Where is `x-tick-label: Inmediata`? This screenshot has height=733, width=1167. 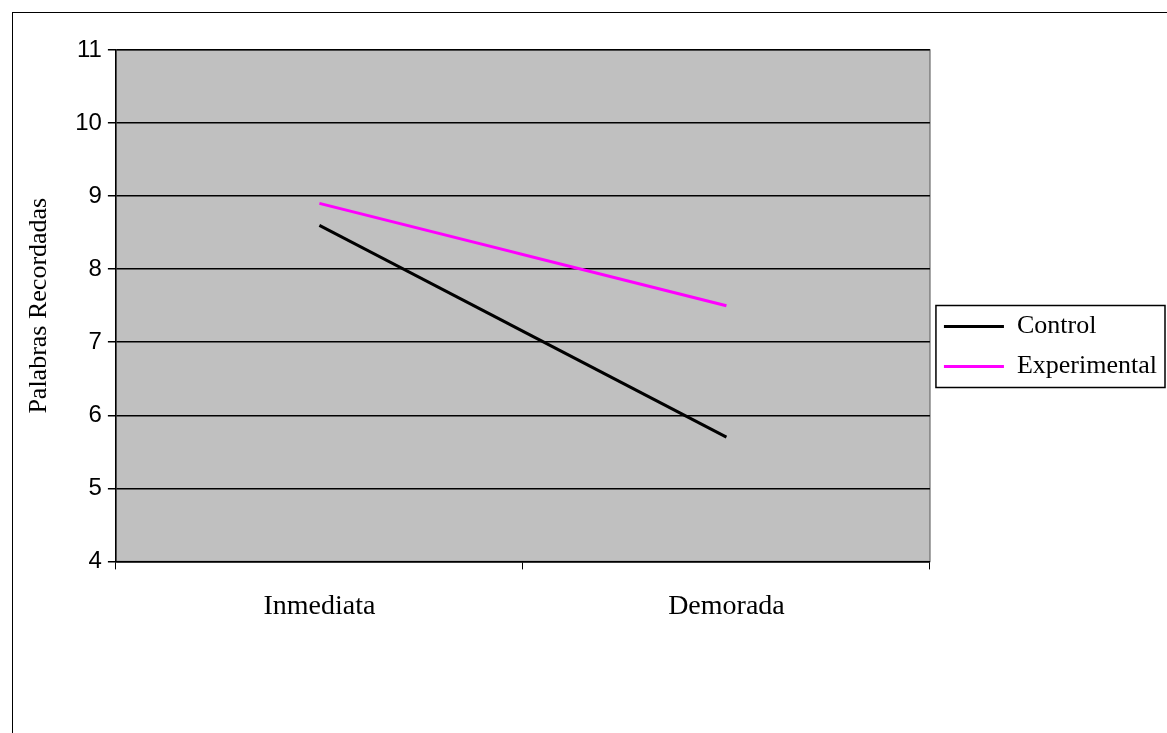 x-tick-label: Inmediata is located at coordinates (319, 604).